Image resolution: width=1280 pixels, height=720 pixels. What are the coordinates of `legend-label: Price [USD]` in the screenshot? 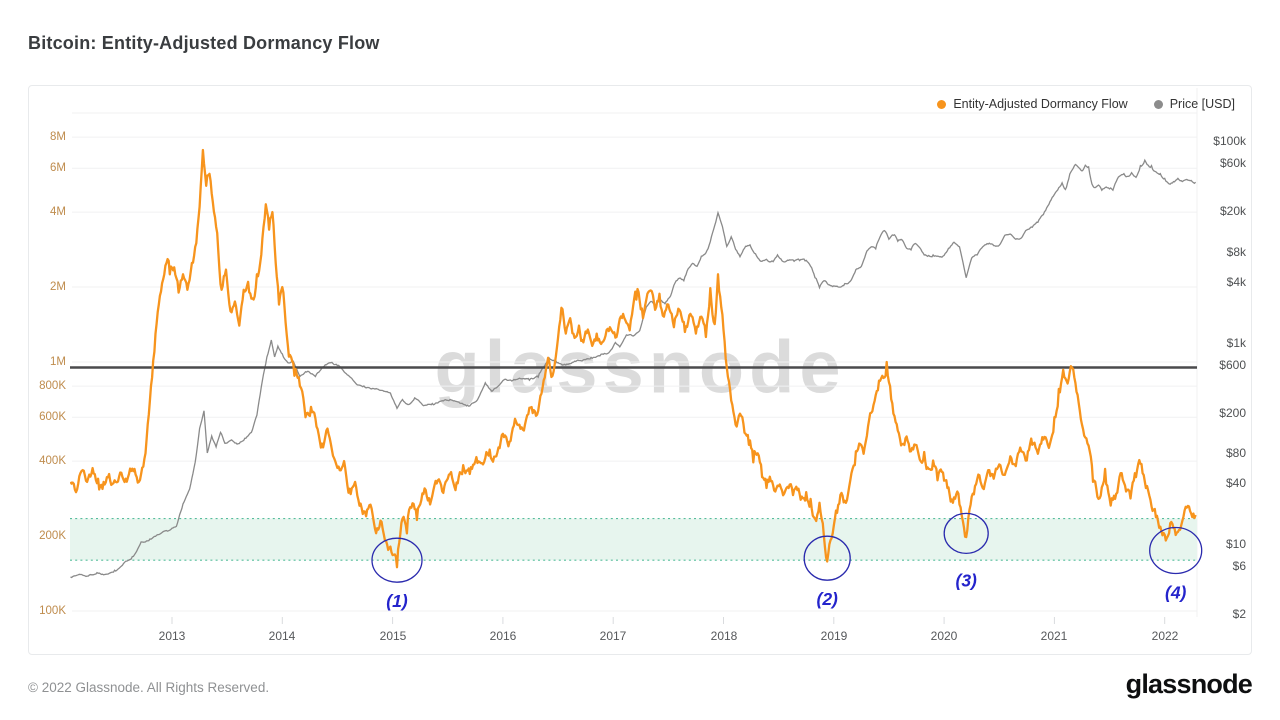 It's located at (1202, 104).